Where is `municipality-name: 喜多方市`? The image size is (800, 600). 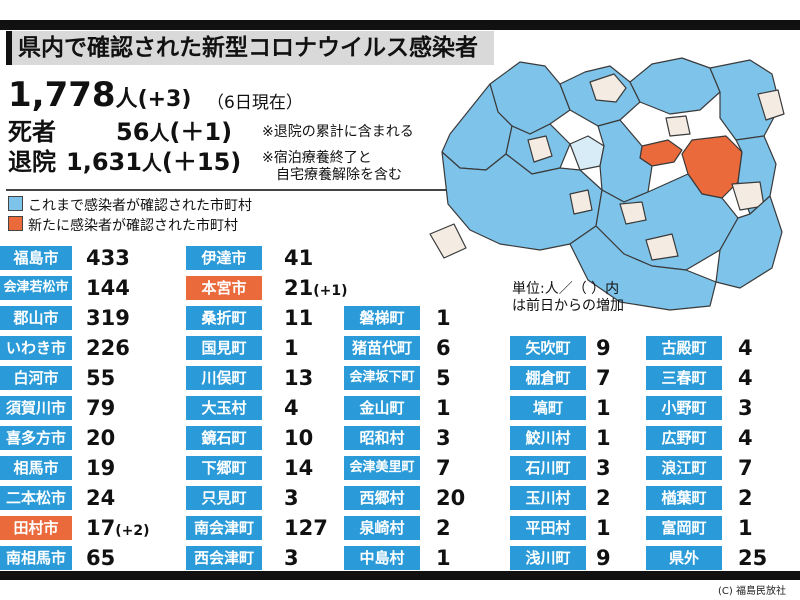 municipality-name: 喜多方市 is located at coordinates (36, 438).